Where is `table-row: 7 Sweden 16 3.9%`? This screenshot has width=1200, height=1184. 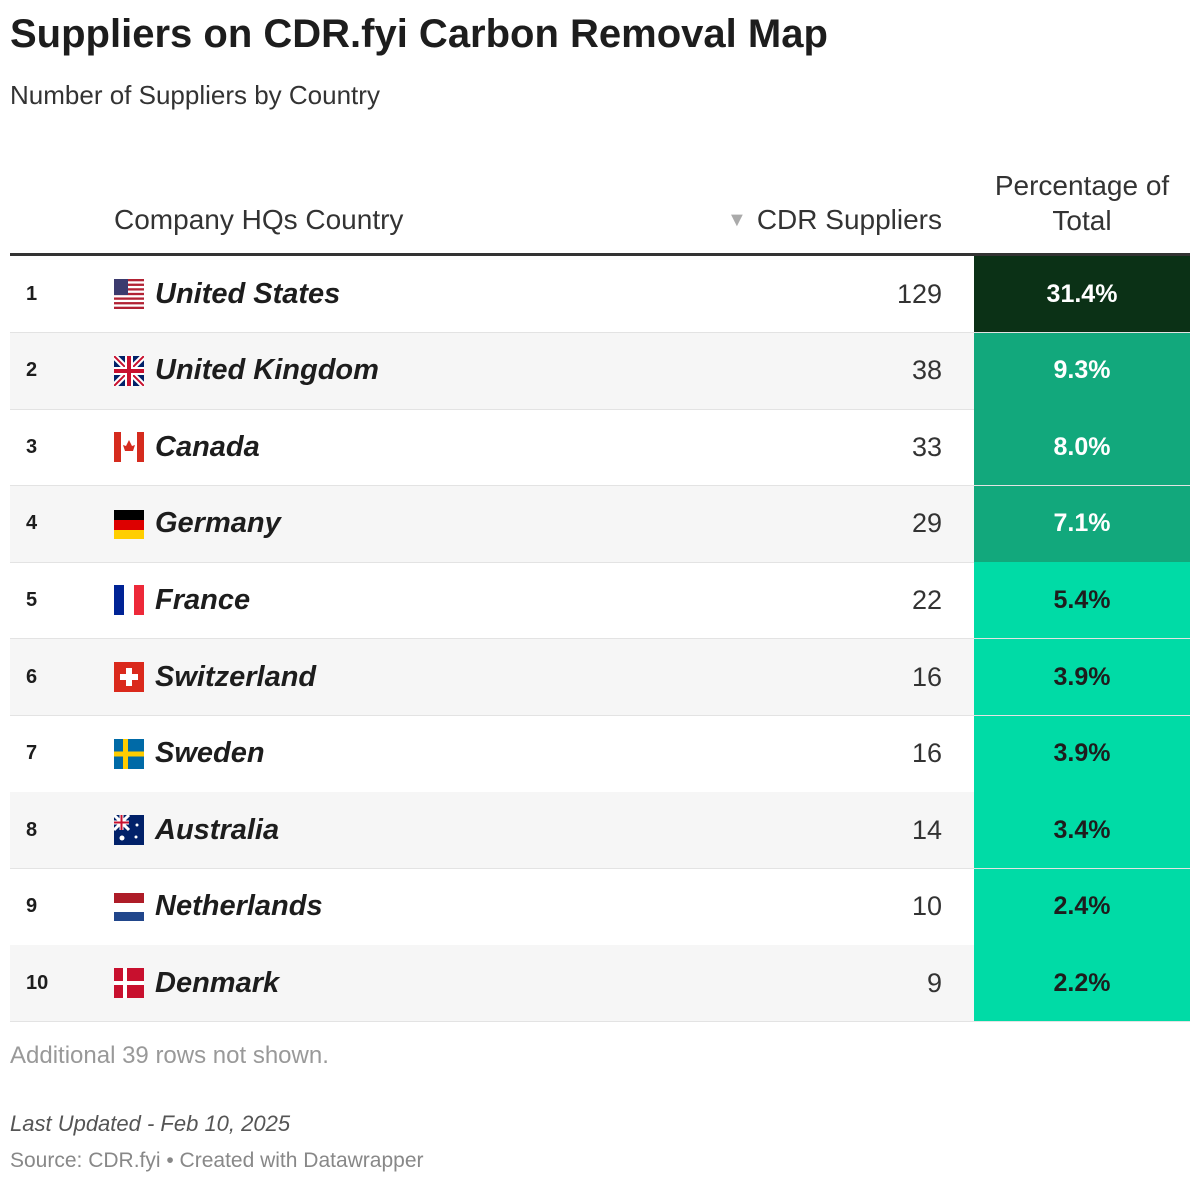
table-row: 7 Sweden 16 3.9% is located at coordinates (600, 754).